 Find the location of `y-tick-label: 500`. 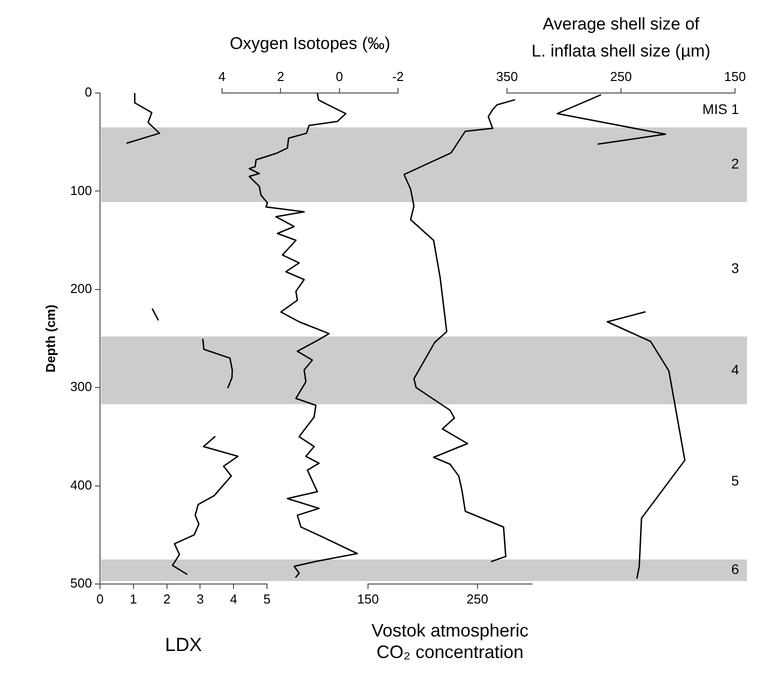

y-tick-label: 500 is located at coordinates (81, 583).